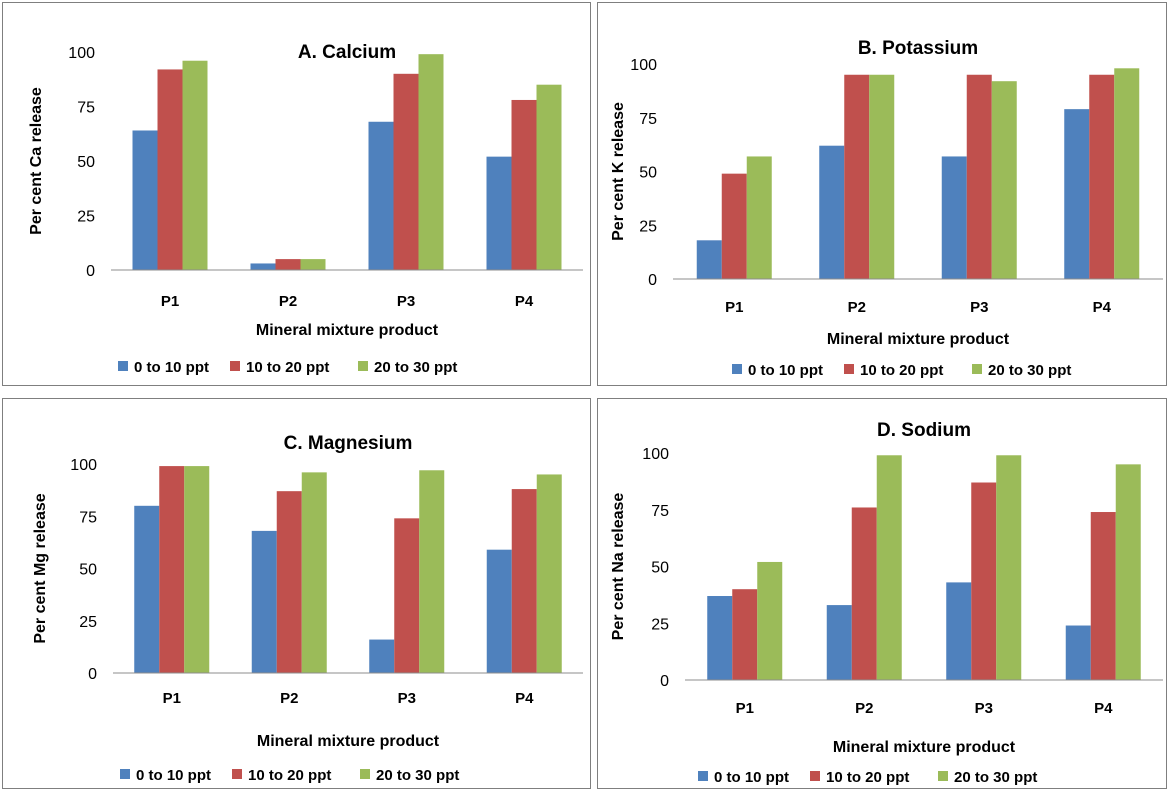 This screenshot has height=790, width=1169. Describe the element at coordinates (348, 443) in the screenshot. I see `chart-title: C. Magnesium` at that location.